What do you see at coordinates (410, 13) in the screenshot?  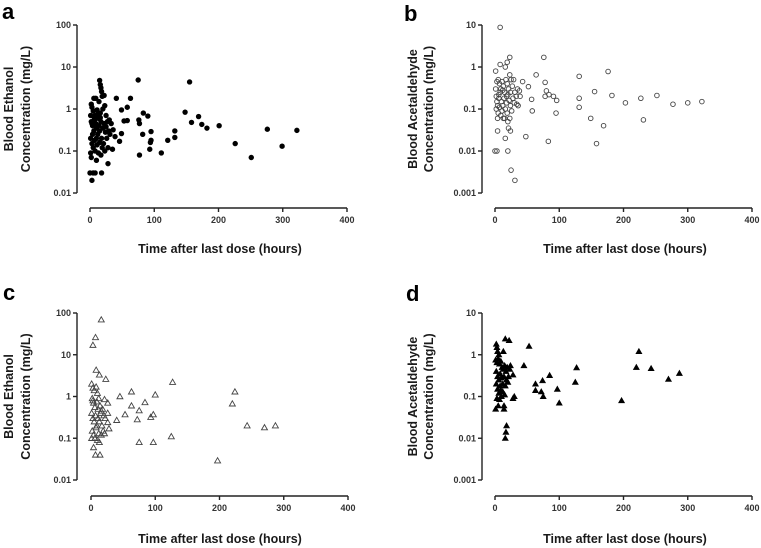 I see `panel-letter: b` at bounding box center [410, 13].